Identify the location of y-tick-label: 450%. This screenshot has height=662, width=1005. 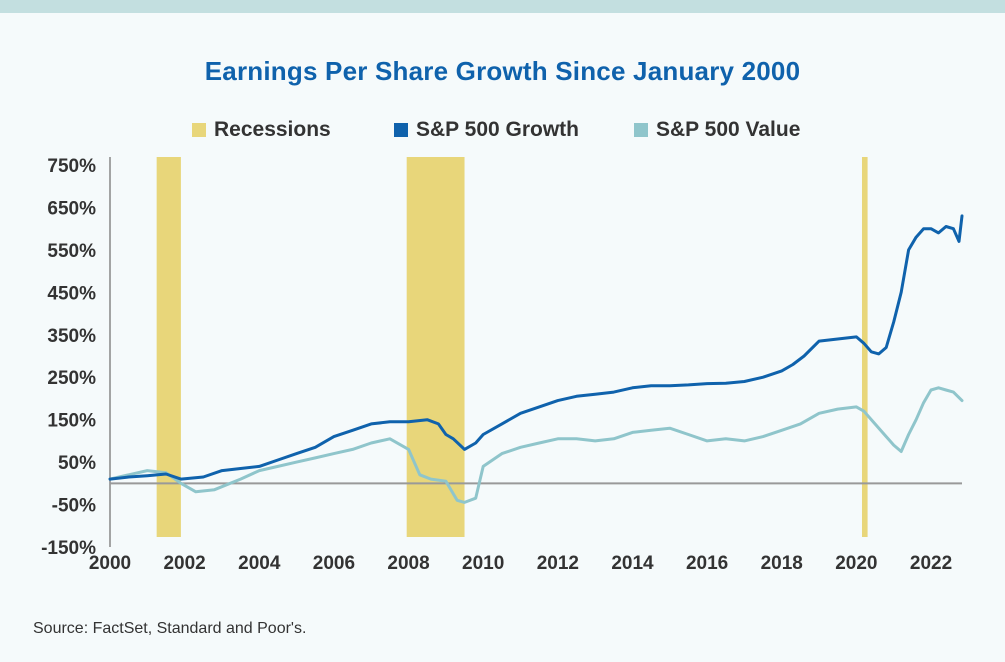
(71, 293).